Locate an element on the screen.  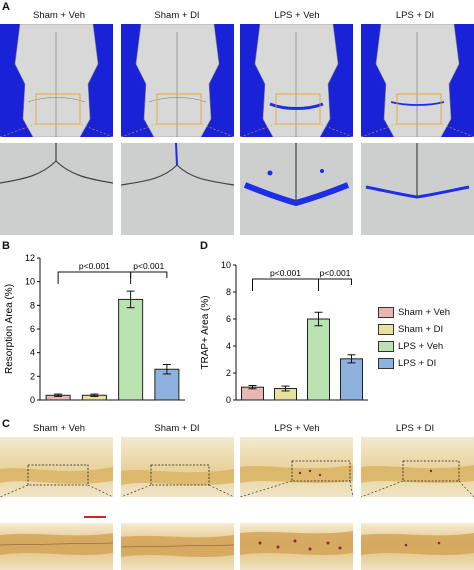
panel-c-label-1: Sham + Veh is located at coordinates (59, 428).